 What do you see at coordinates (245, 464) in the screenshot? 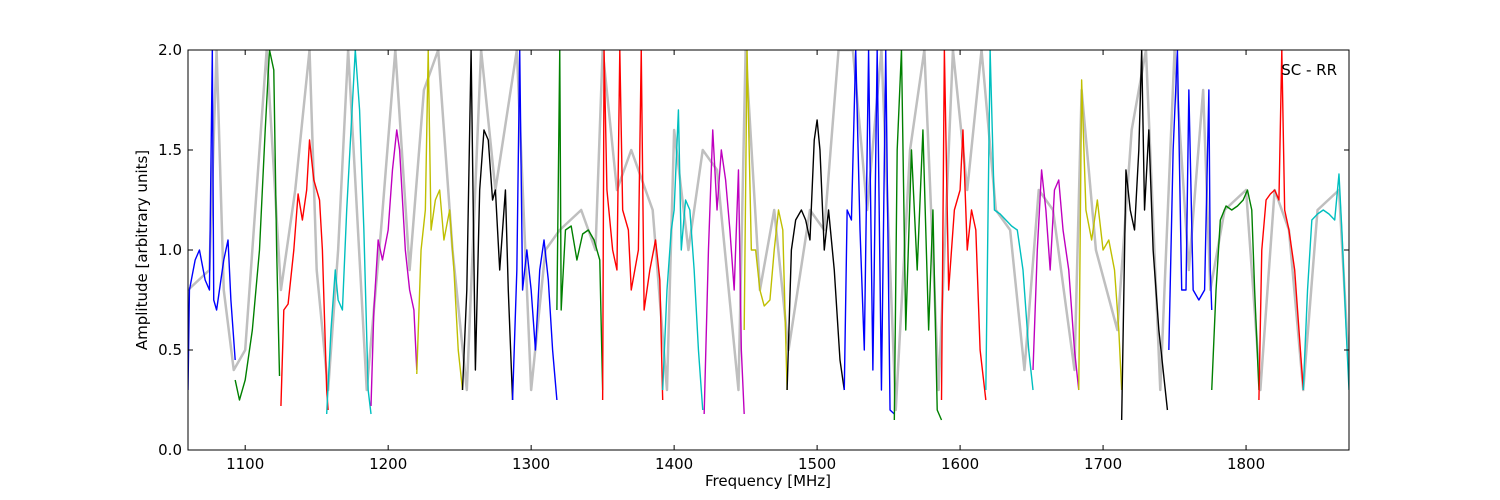
I see `x-tick-label: 1100` at bounding box center [245, 464].